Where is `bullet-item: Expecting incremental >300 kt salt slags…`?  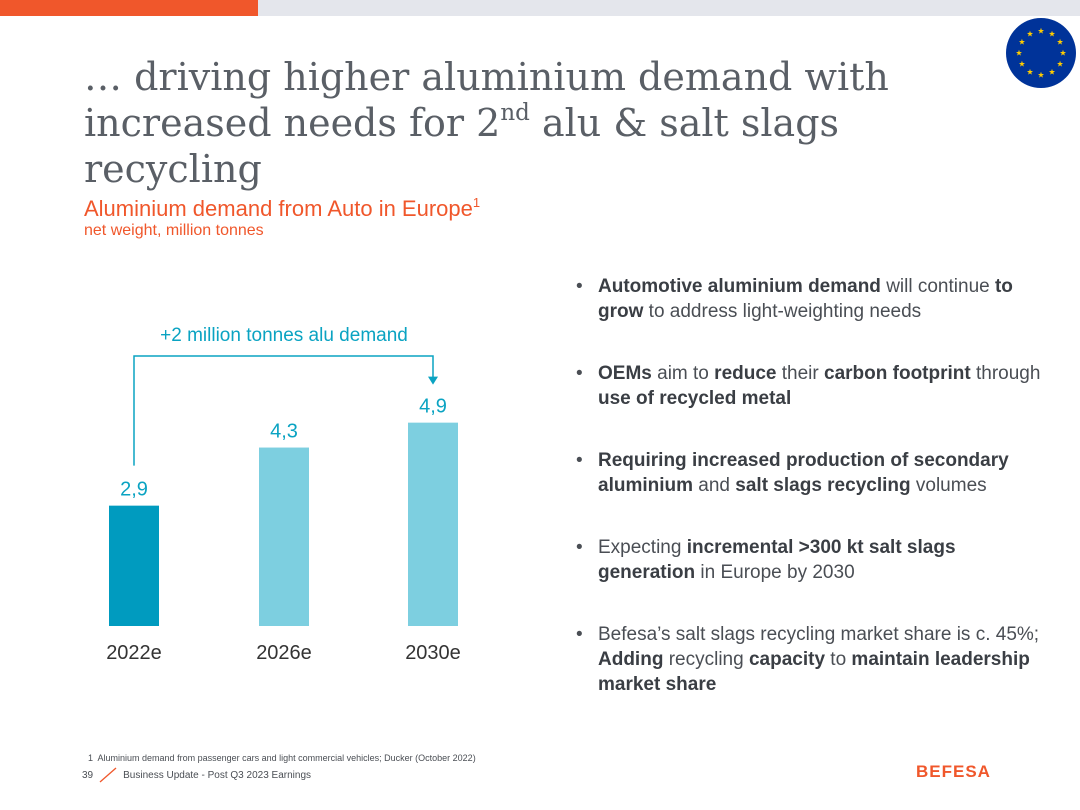 bullet-item: Expecting incremental >300 kt salt slags… is located at coordinates (811, 560).